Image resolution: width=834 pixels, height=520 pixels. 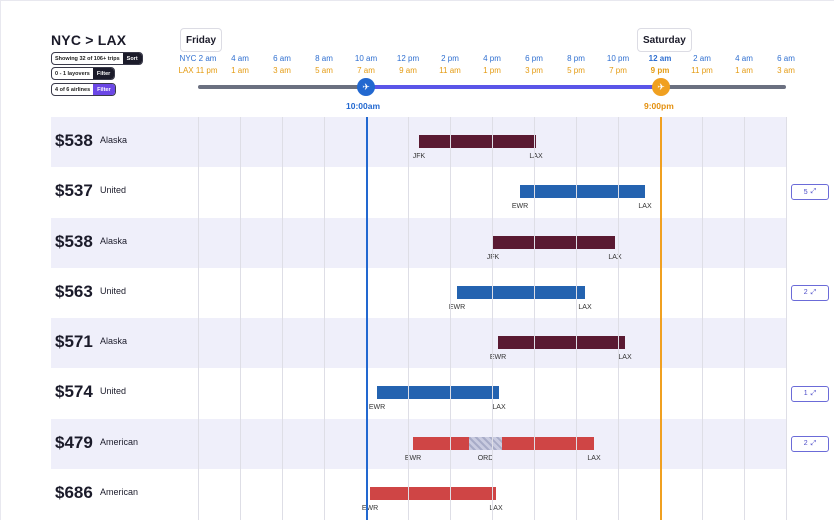 I want to click on departure-handle: ✈, so click(x=366, y=87).